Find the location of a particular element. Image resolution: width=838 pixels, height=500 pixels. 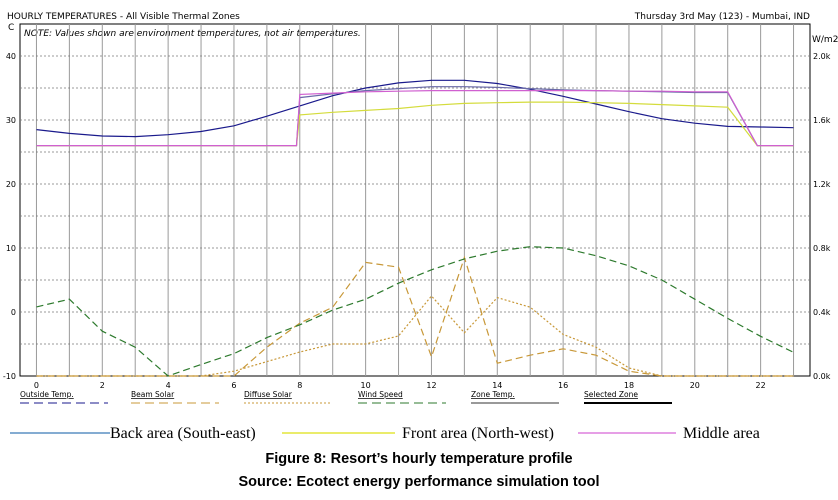

y-left-tick-label: -10 is located at coordinates (9, 376).